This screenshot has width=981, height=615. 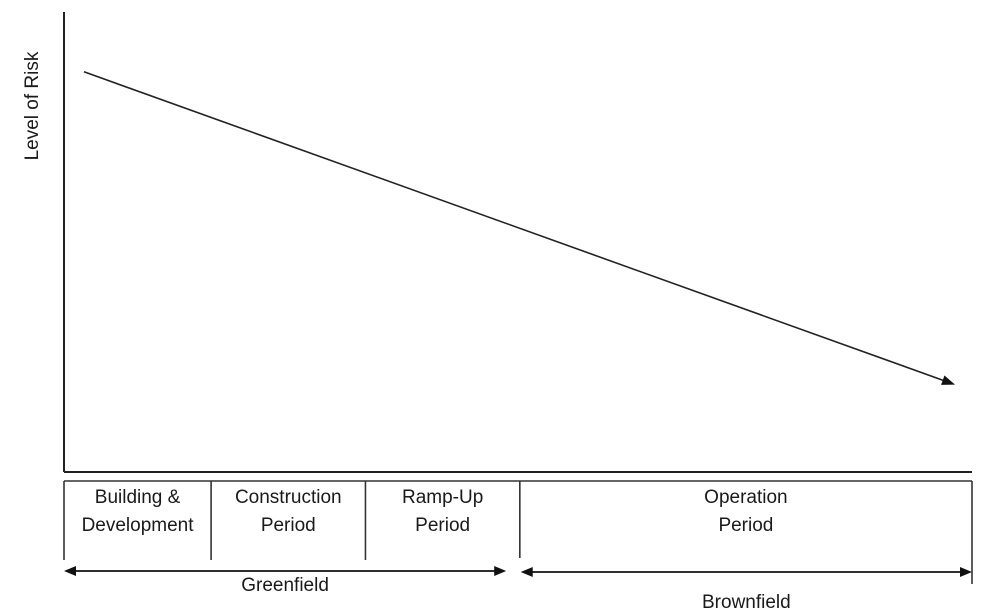 What do you see at coordinates (948, 380) in the screenshot?
I see `risk-trend-arrowhead` at bounding box center [948, 380].